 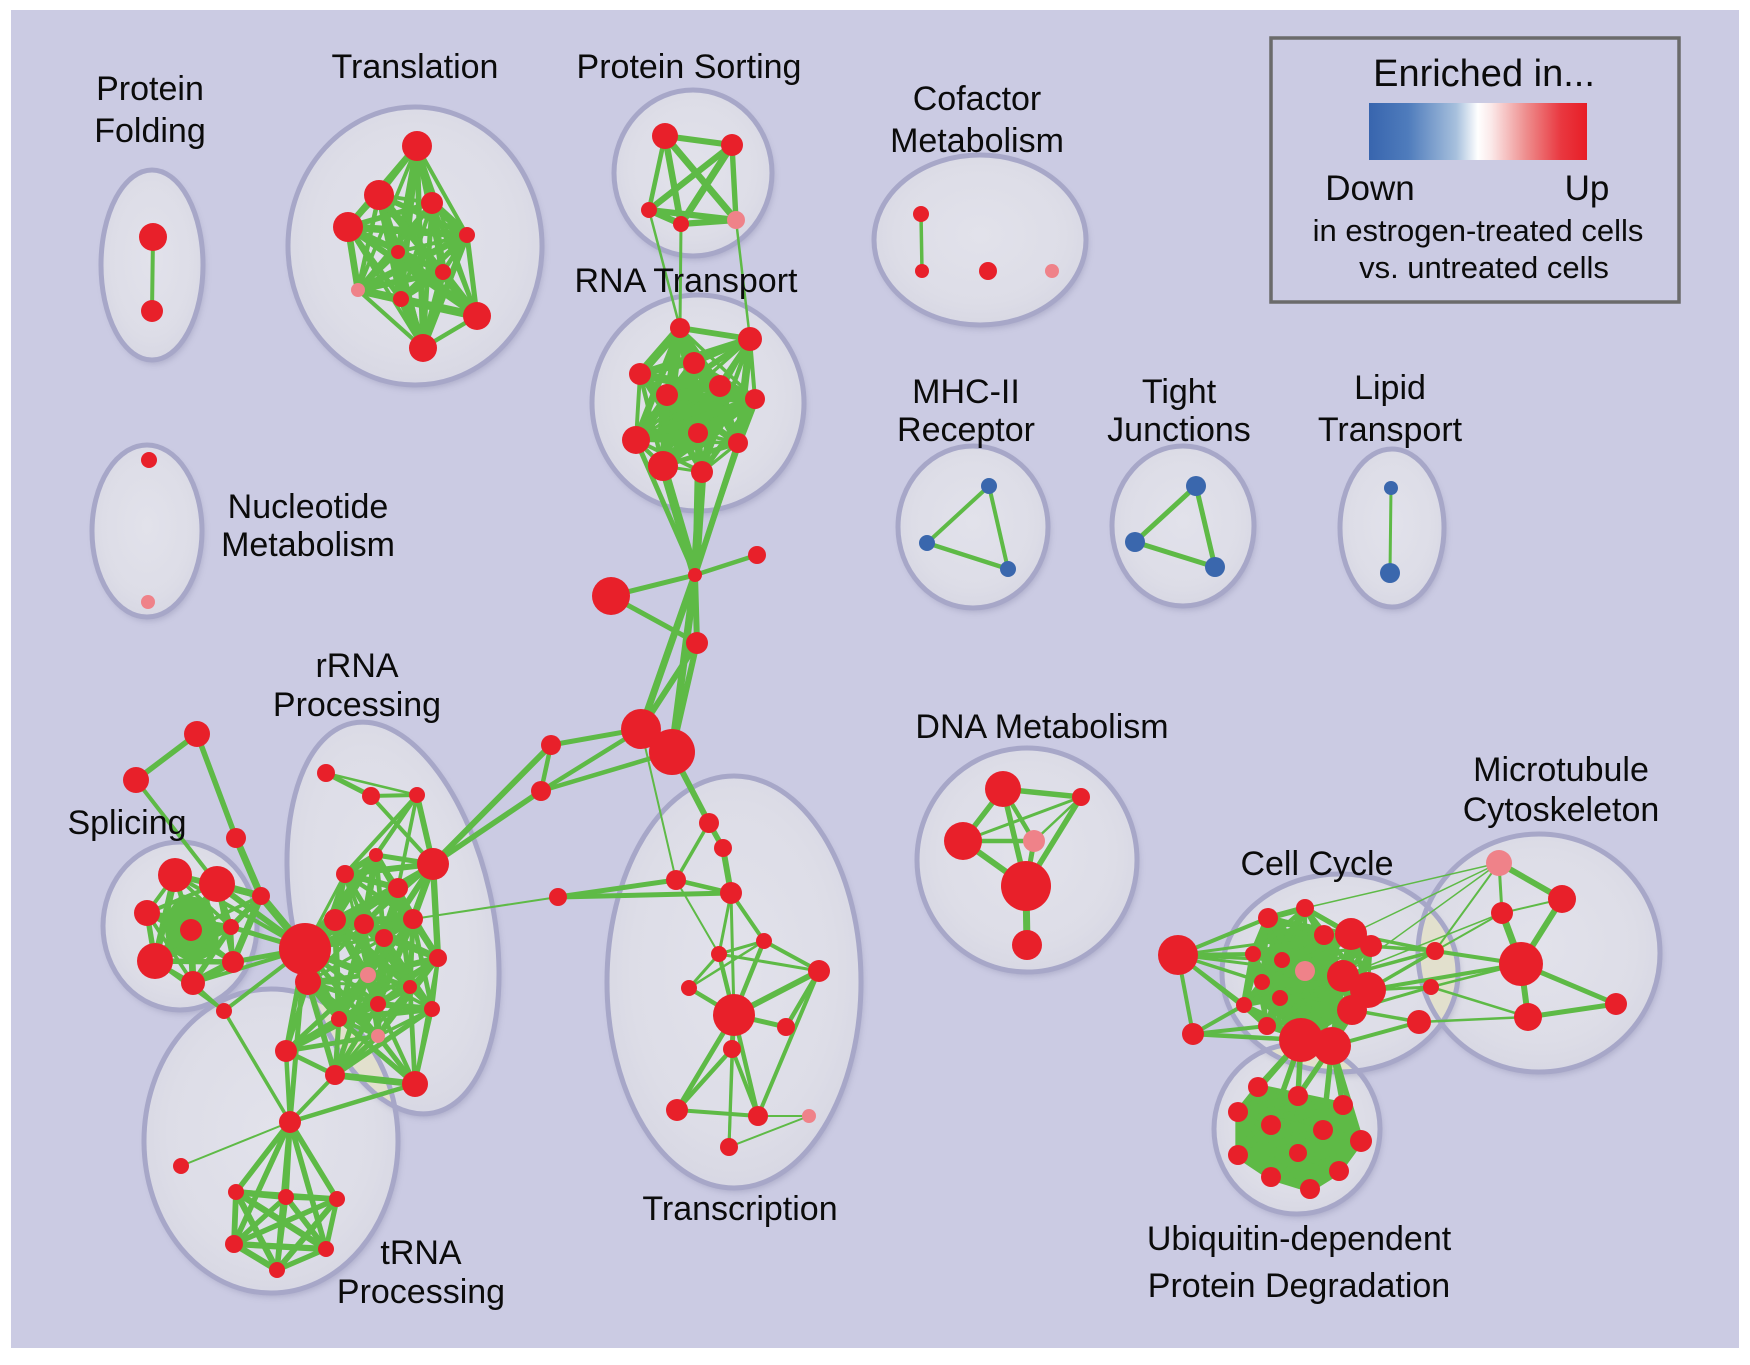 What do you see at coordinates (966, 392) in the screenshot?
I see `svg-text: MHC-II` at bounding box center [966, 392].